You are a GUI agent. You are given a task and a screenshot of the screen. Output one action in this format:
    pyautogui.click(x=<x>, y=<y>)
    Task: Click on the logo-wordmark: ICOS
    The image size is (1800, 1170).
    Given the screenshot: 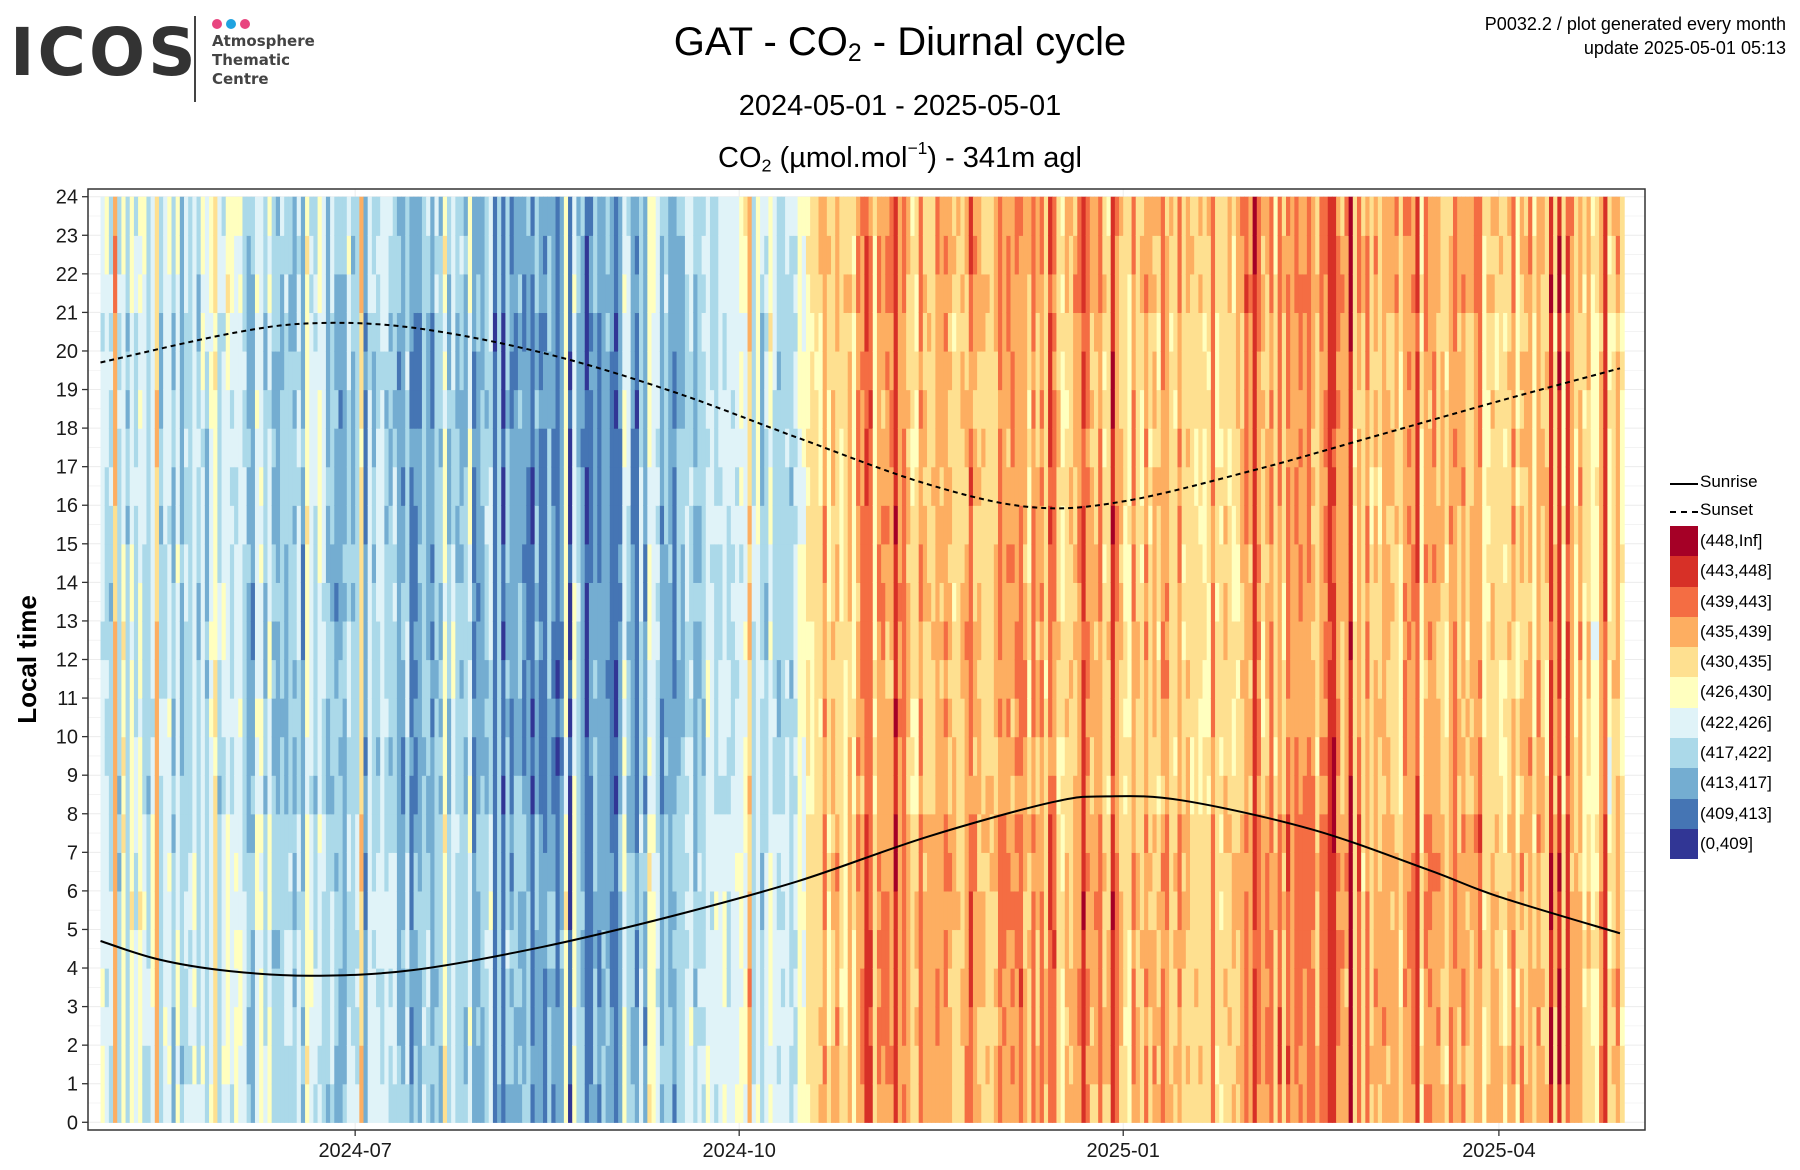 What is the action you would take?
    pyautogui.click(x=104, y=52)
    